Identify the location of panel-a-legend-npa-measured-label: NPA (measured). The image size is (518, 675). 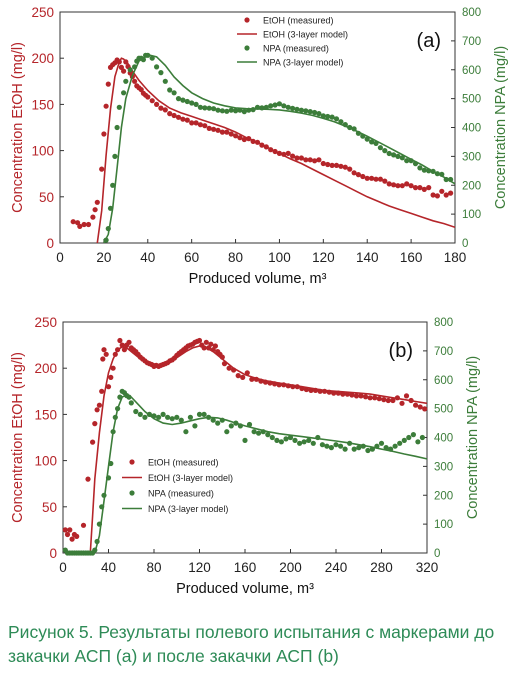
(296, 49).